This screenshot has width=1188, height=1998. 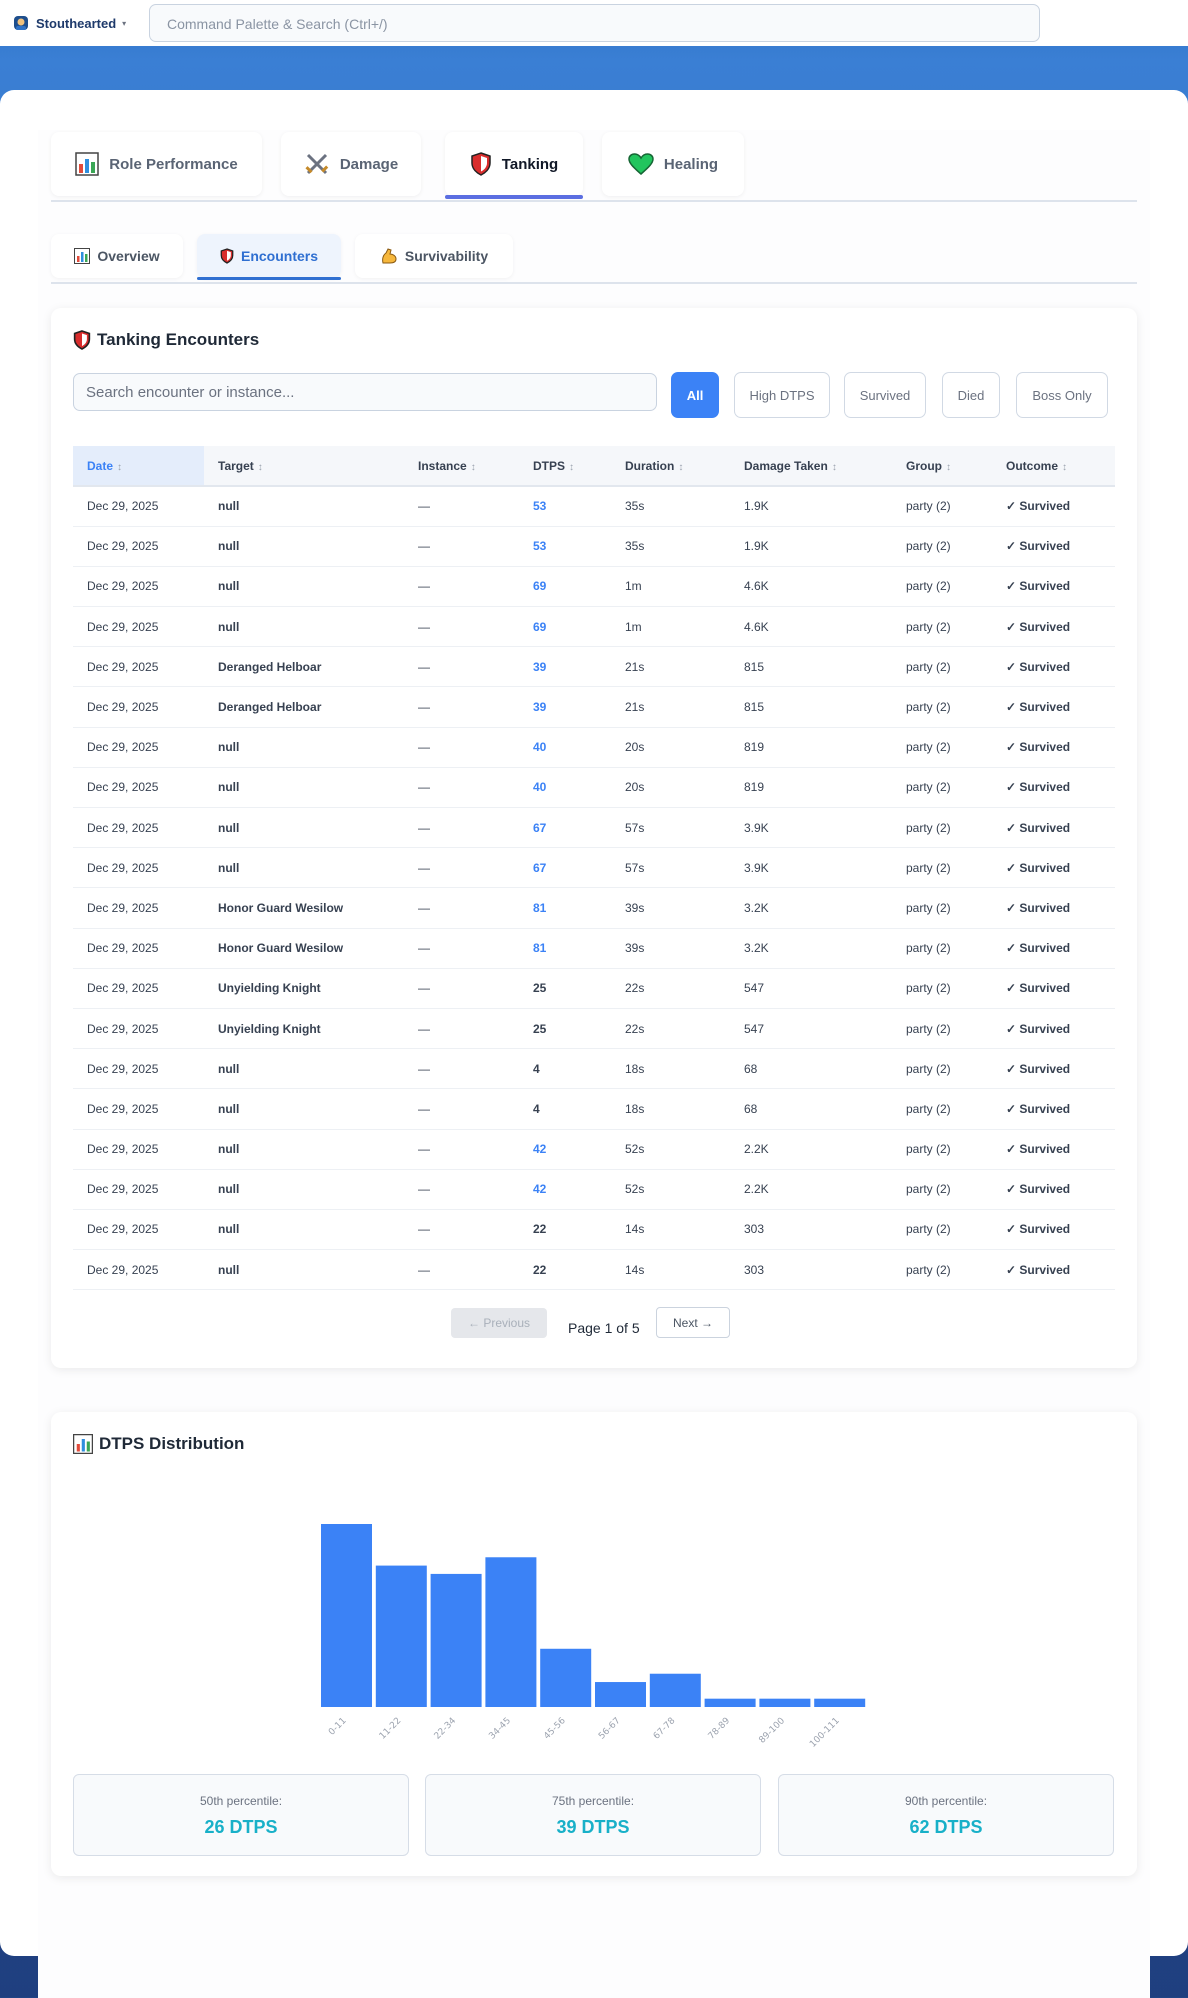 I want to click on cell-duration: 18s, so click(x=670, y=1109).